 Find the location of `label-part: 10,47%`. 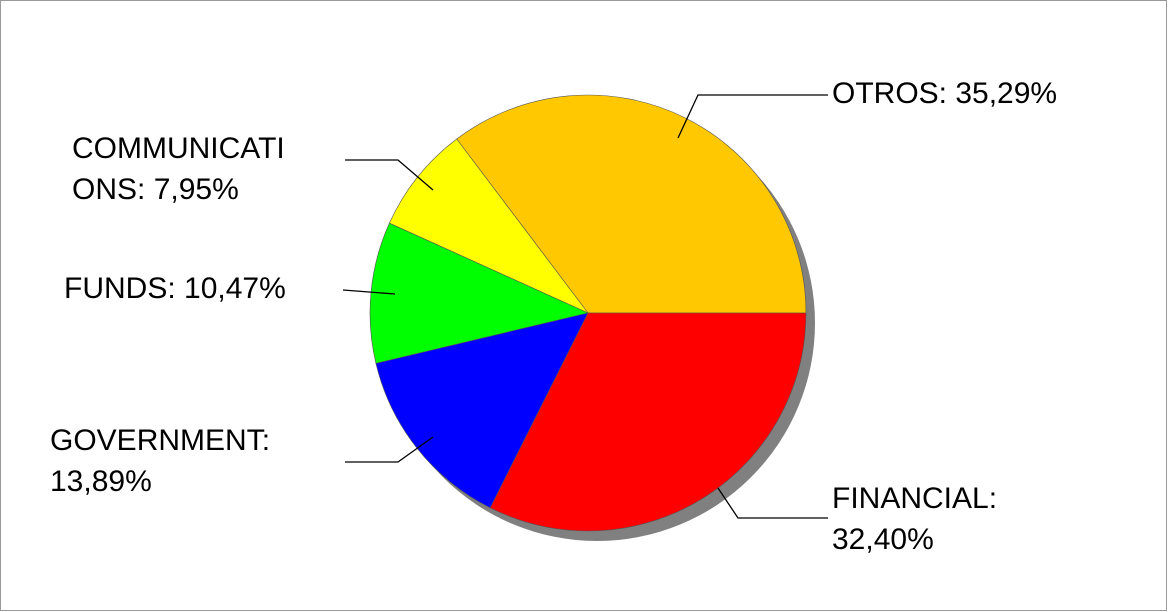

label-part: 10,47% is located at coordinates (235, 288).